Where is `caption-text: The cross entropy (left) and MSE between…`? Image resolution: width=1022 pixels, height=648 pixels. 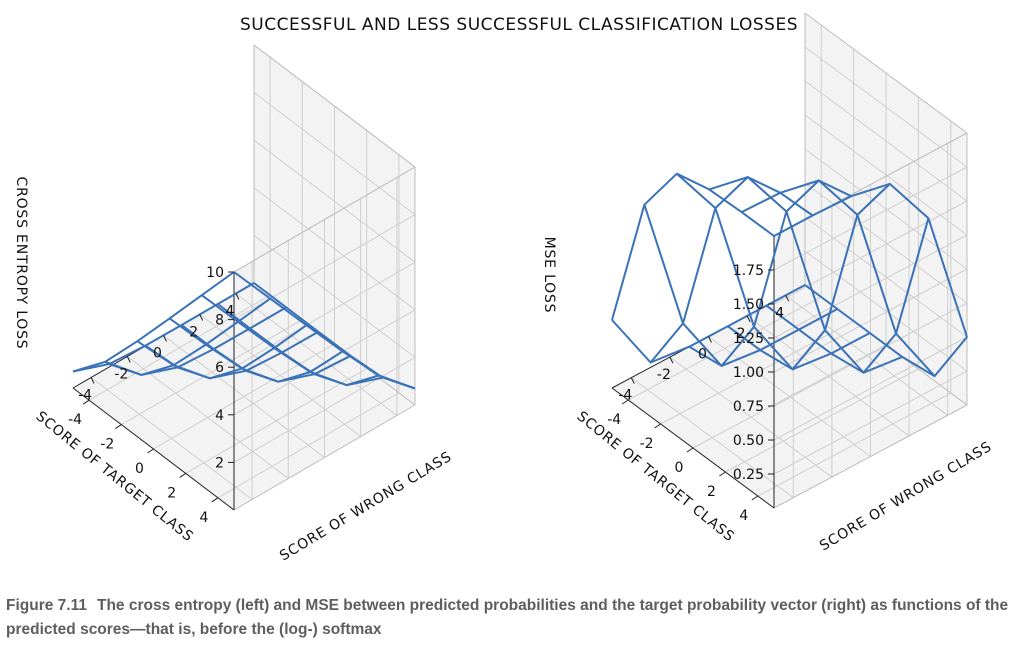 caption-text: The cross entropy (left) and MSE between… is located at coordinates (507, 617).